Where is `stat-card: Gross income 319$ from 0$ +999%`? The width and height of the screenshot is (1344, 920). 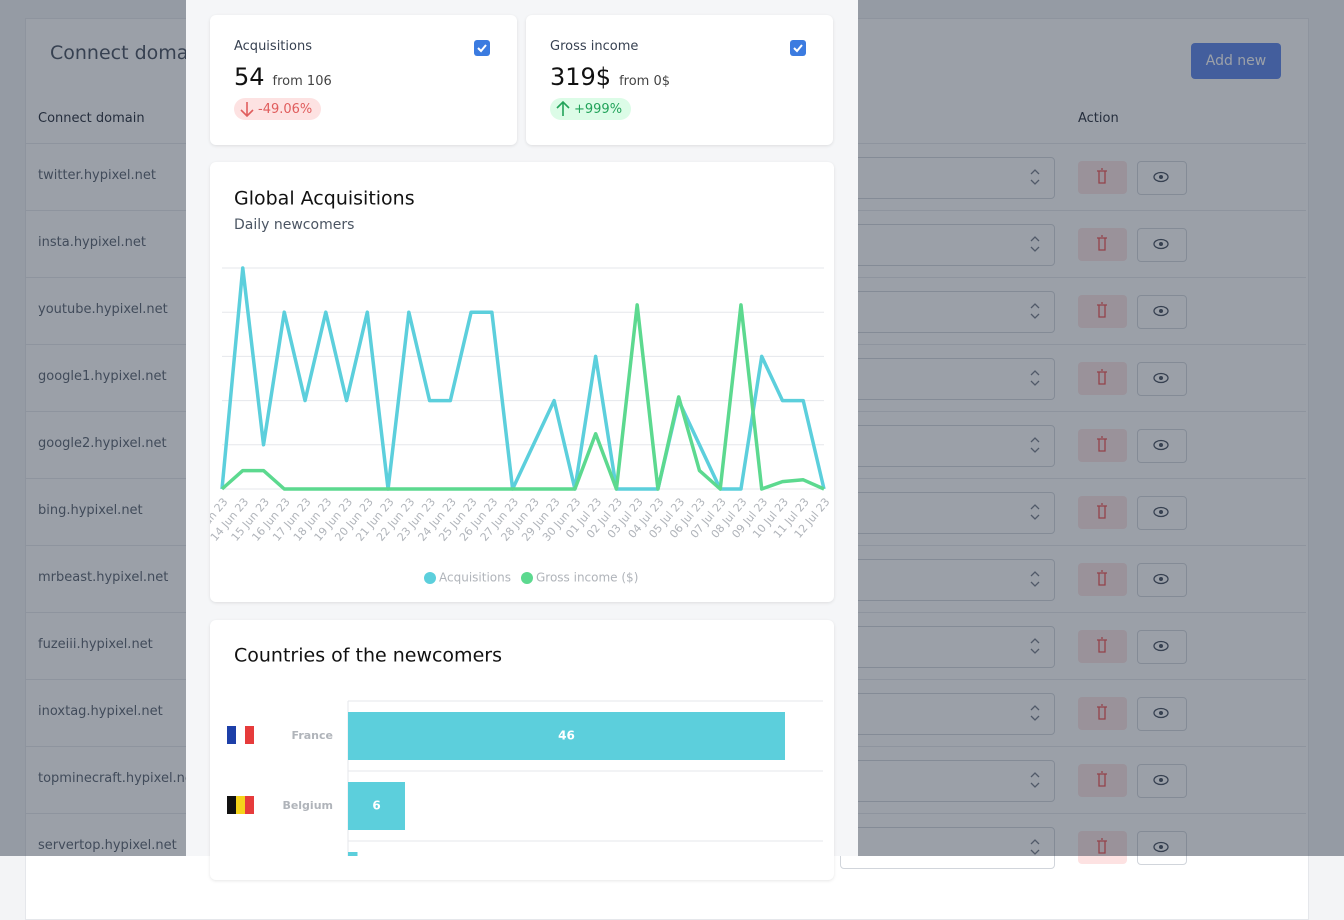 stat-card: Gross income 319$ from 0$ +999% is located at coordinates (679, 80).